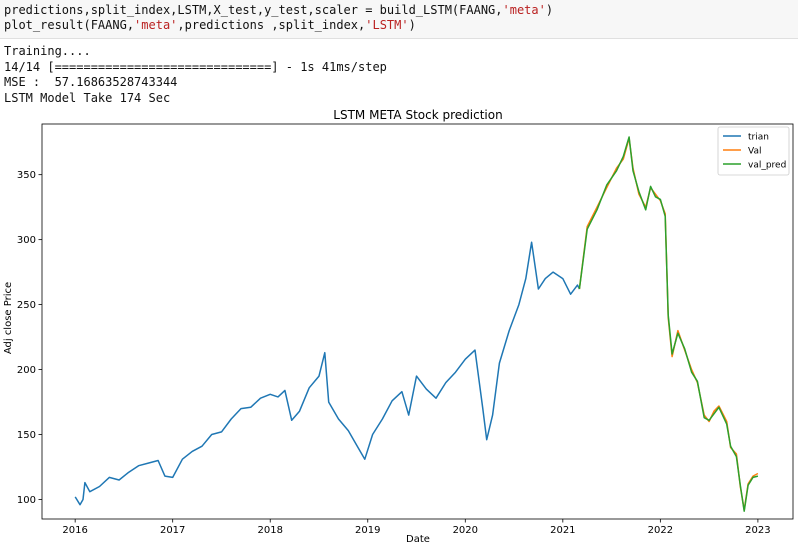 Image resolution: width=798 pixels, height=552 pixels. Describe the element at coordinates (26, 370) in the screenshot. I see `y-tick-label: 200` at that location.